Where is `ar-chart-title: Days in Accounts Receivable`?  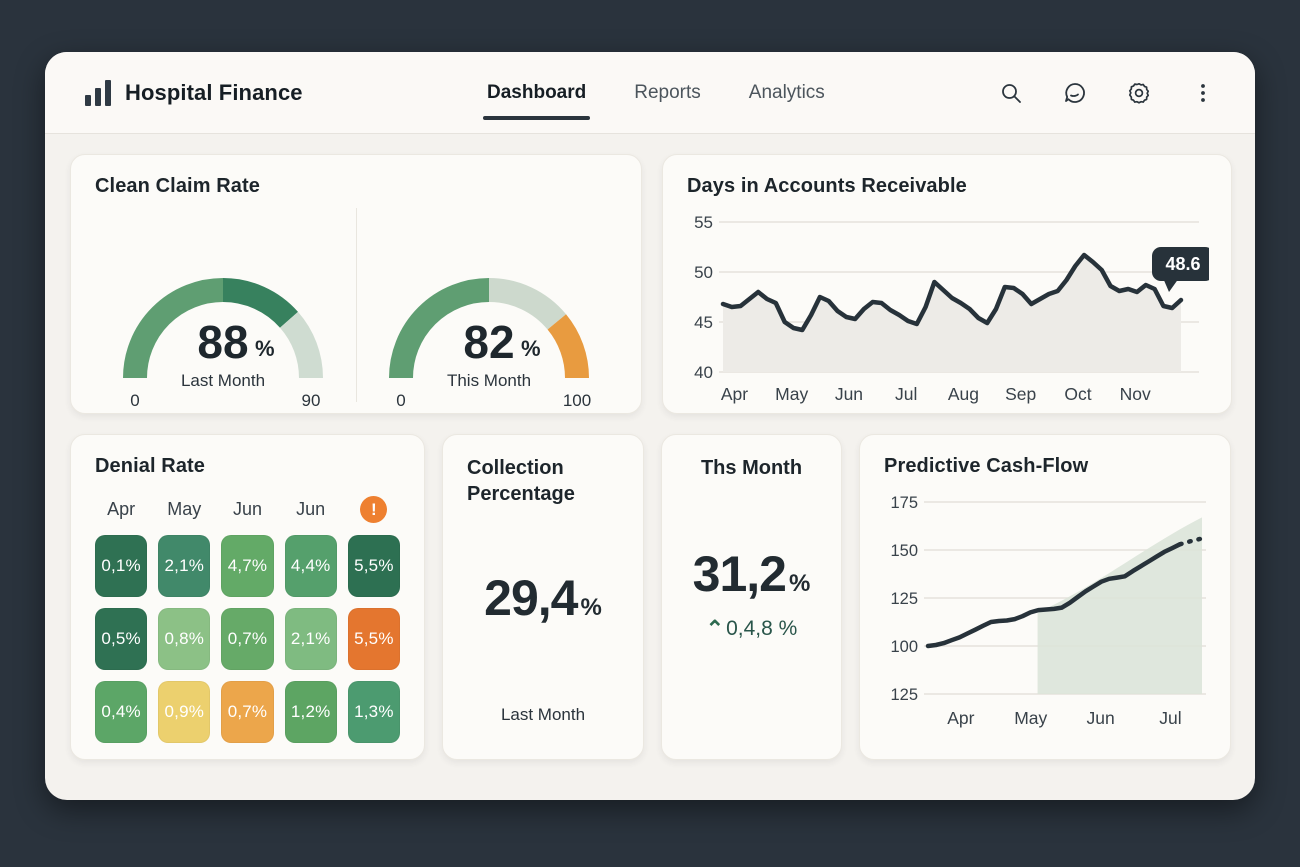
ar-chart-title: Days in Accounts Receivable is located at coordinates (827, 186).